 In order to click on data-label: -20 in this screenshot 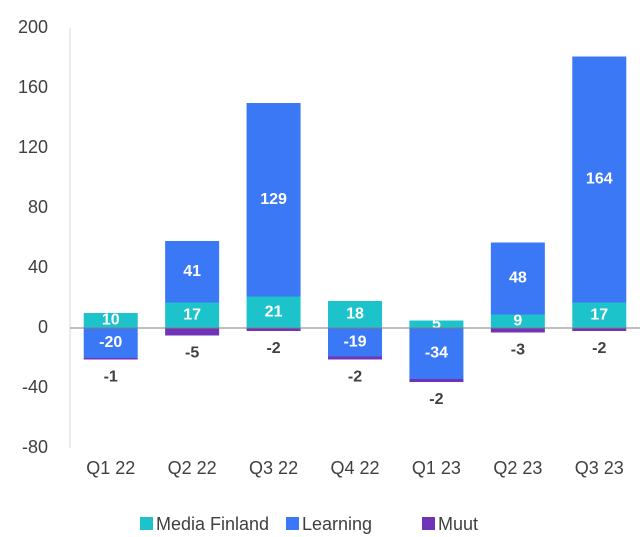, I will do `click(110, 342)`.